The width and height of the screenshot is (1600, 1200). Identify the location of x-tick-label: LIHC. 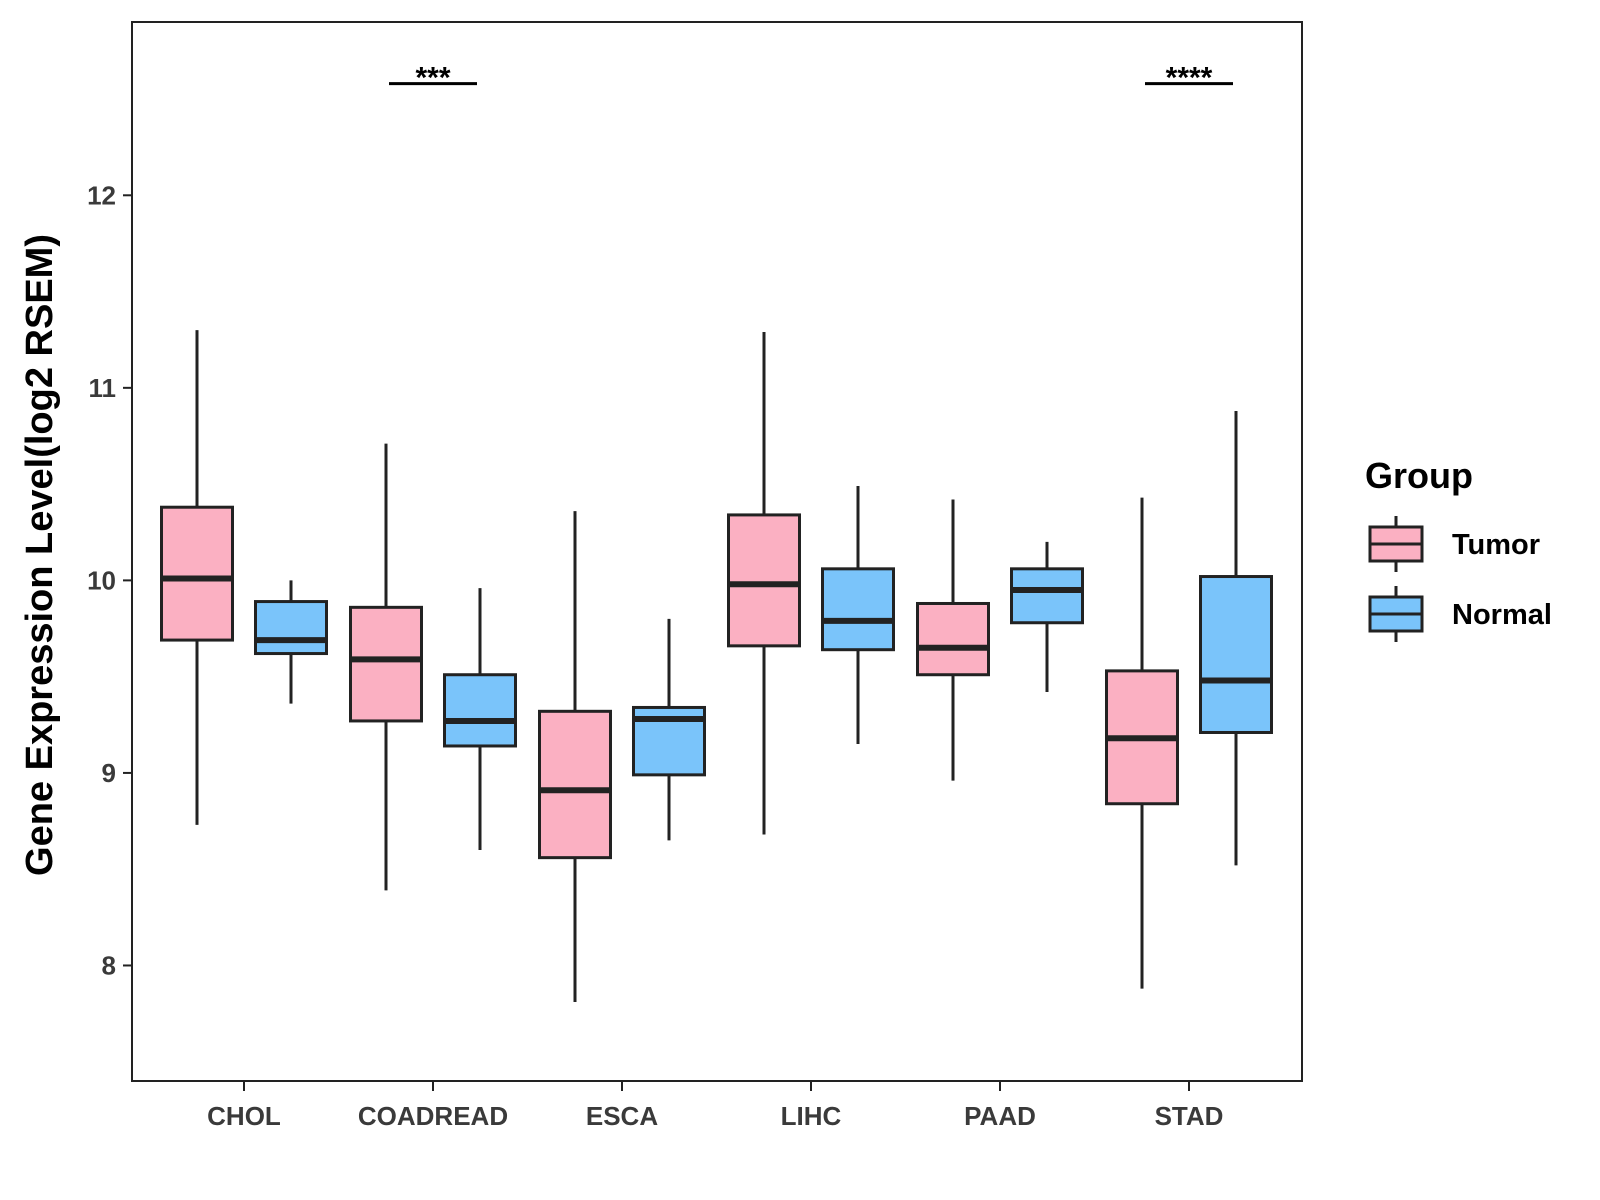
(811, 1116).